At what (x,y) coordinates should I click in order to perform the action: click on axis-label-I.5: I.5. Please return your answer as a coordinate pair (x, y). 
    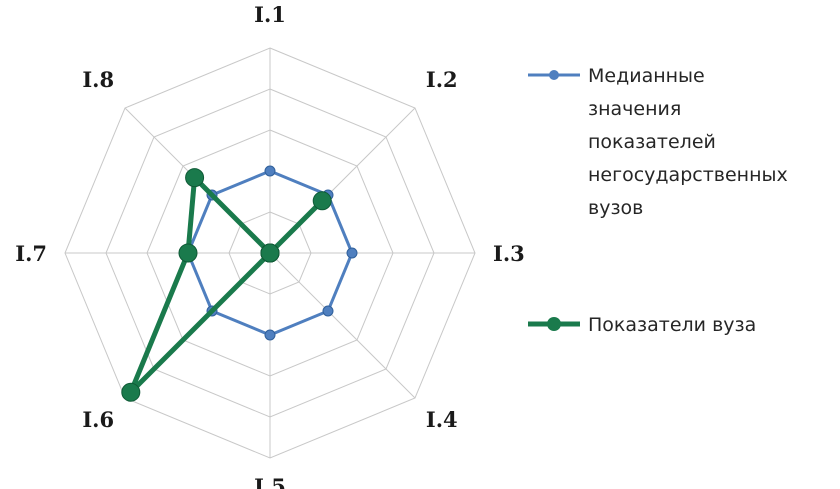
    Looking at the image, I should click on (270, 481).